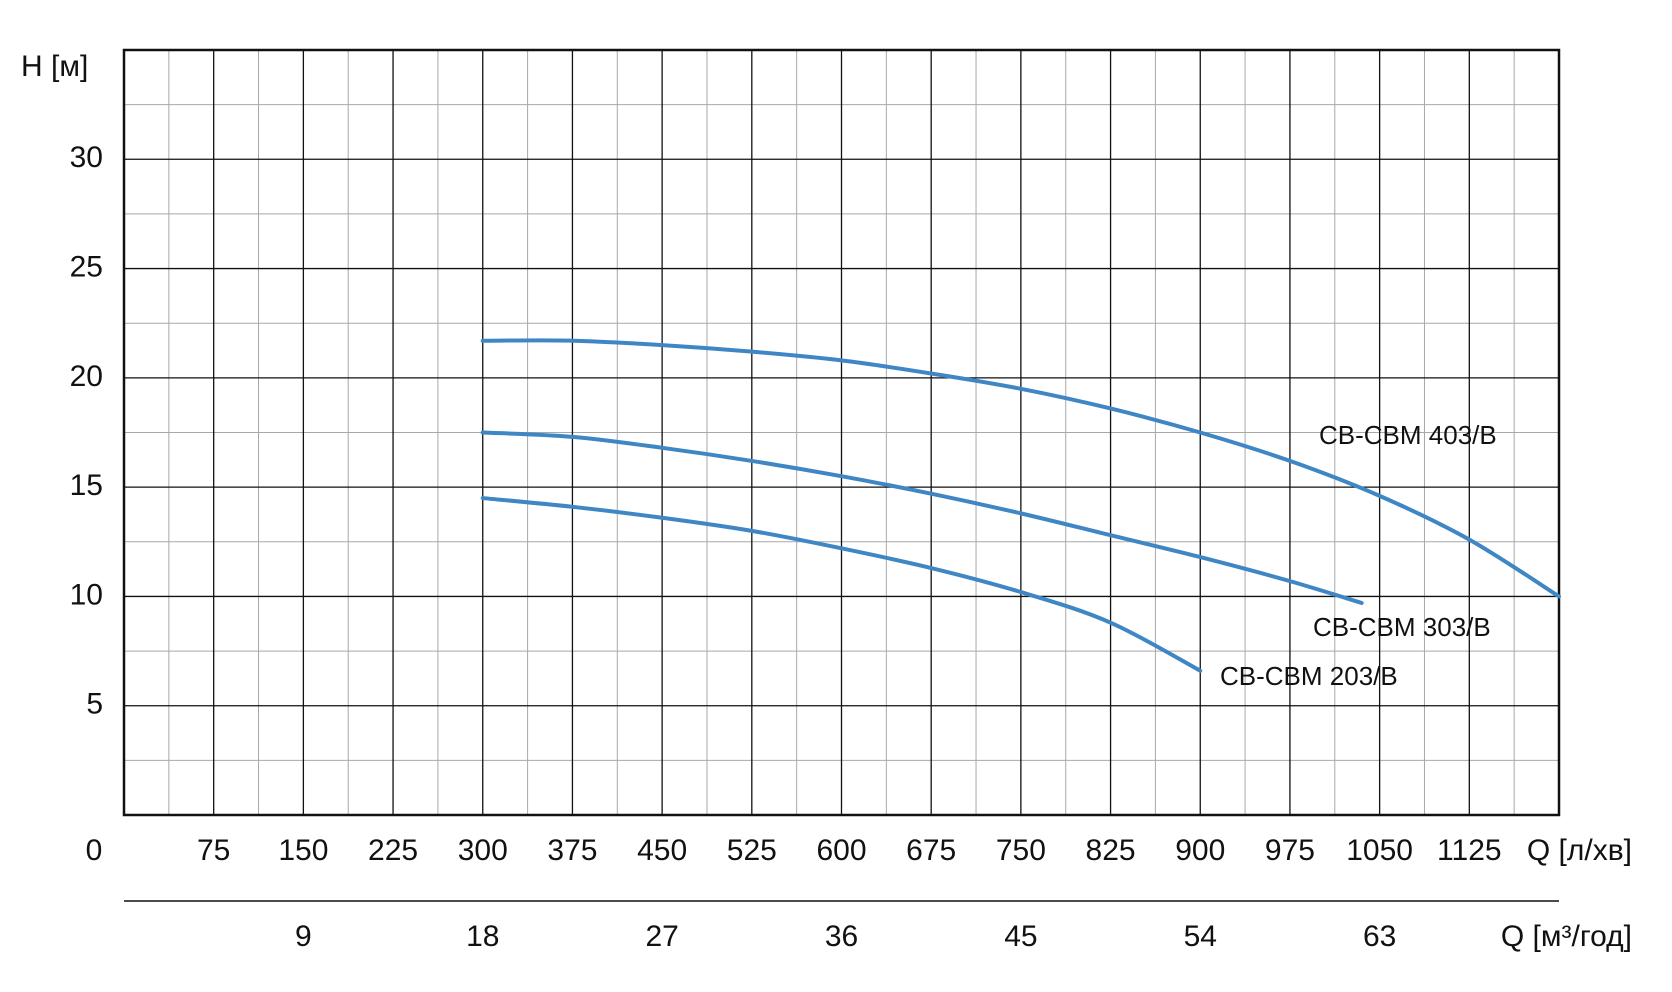 The width and height of the screenshot is (1672, 992). Describe the element at coordinates (213, 850) in the screenshot. I see `x-tick-label: 75` at that location.